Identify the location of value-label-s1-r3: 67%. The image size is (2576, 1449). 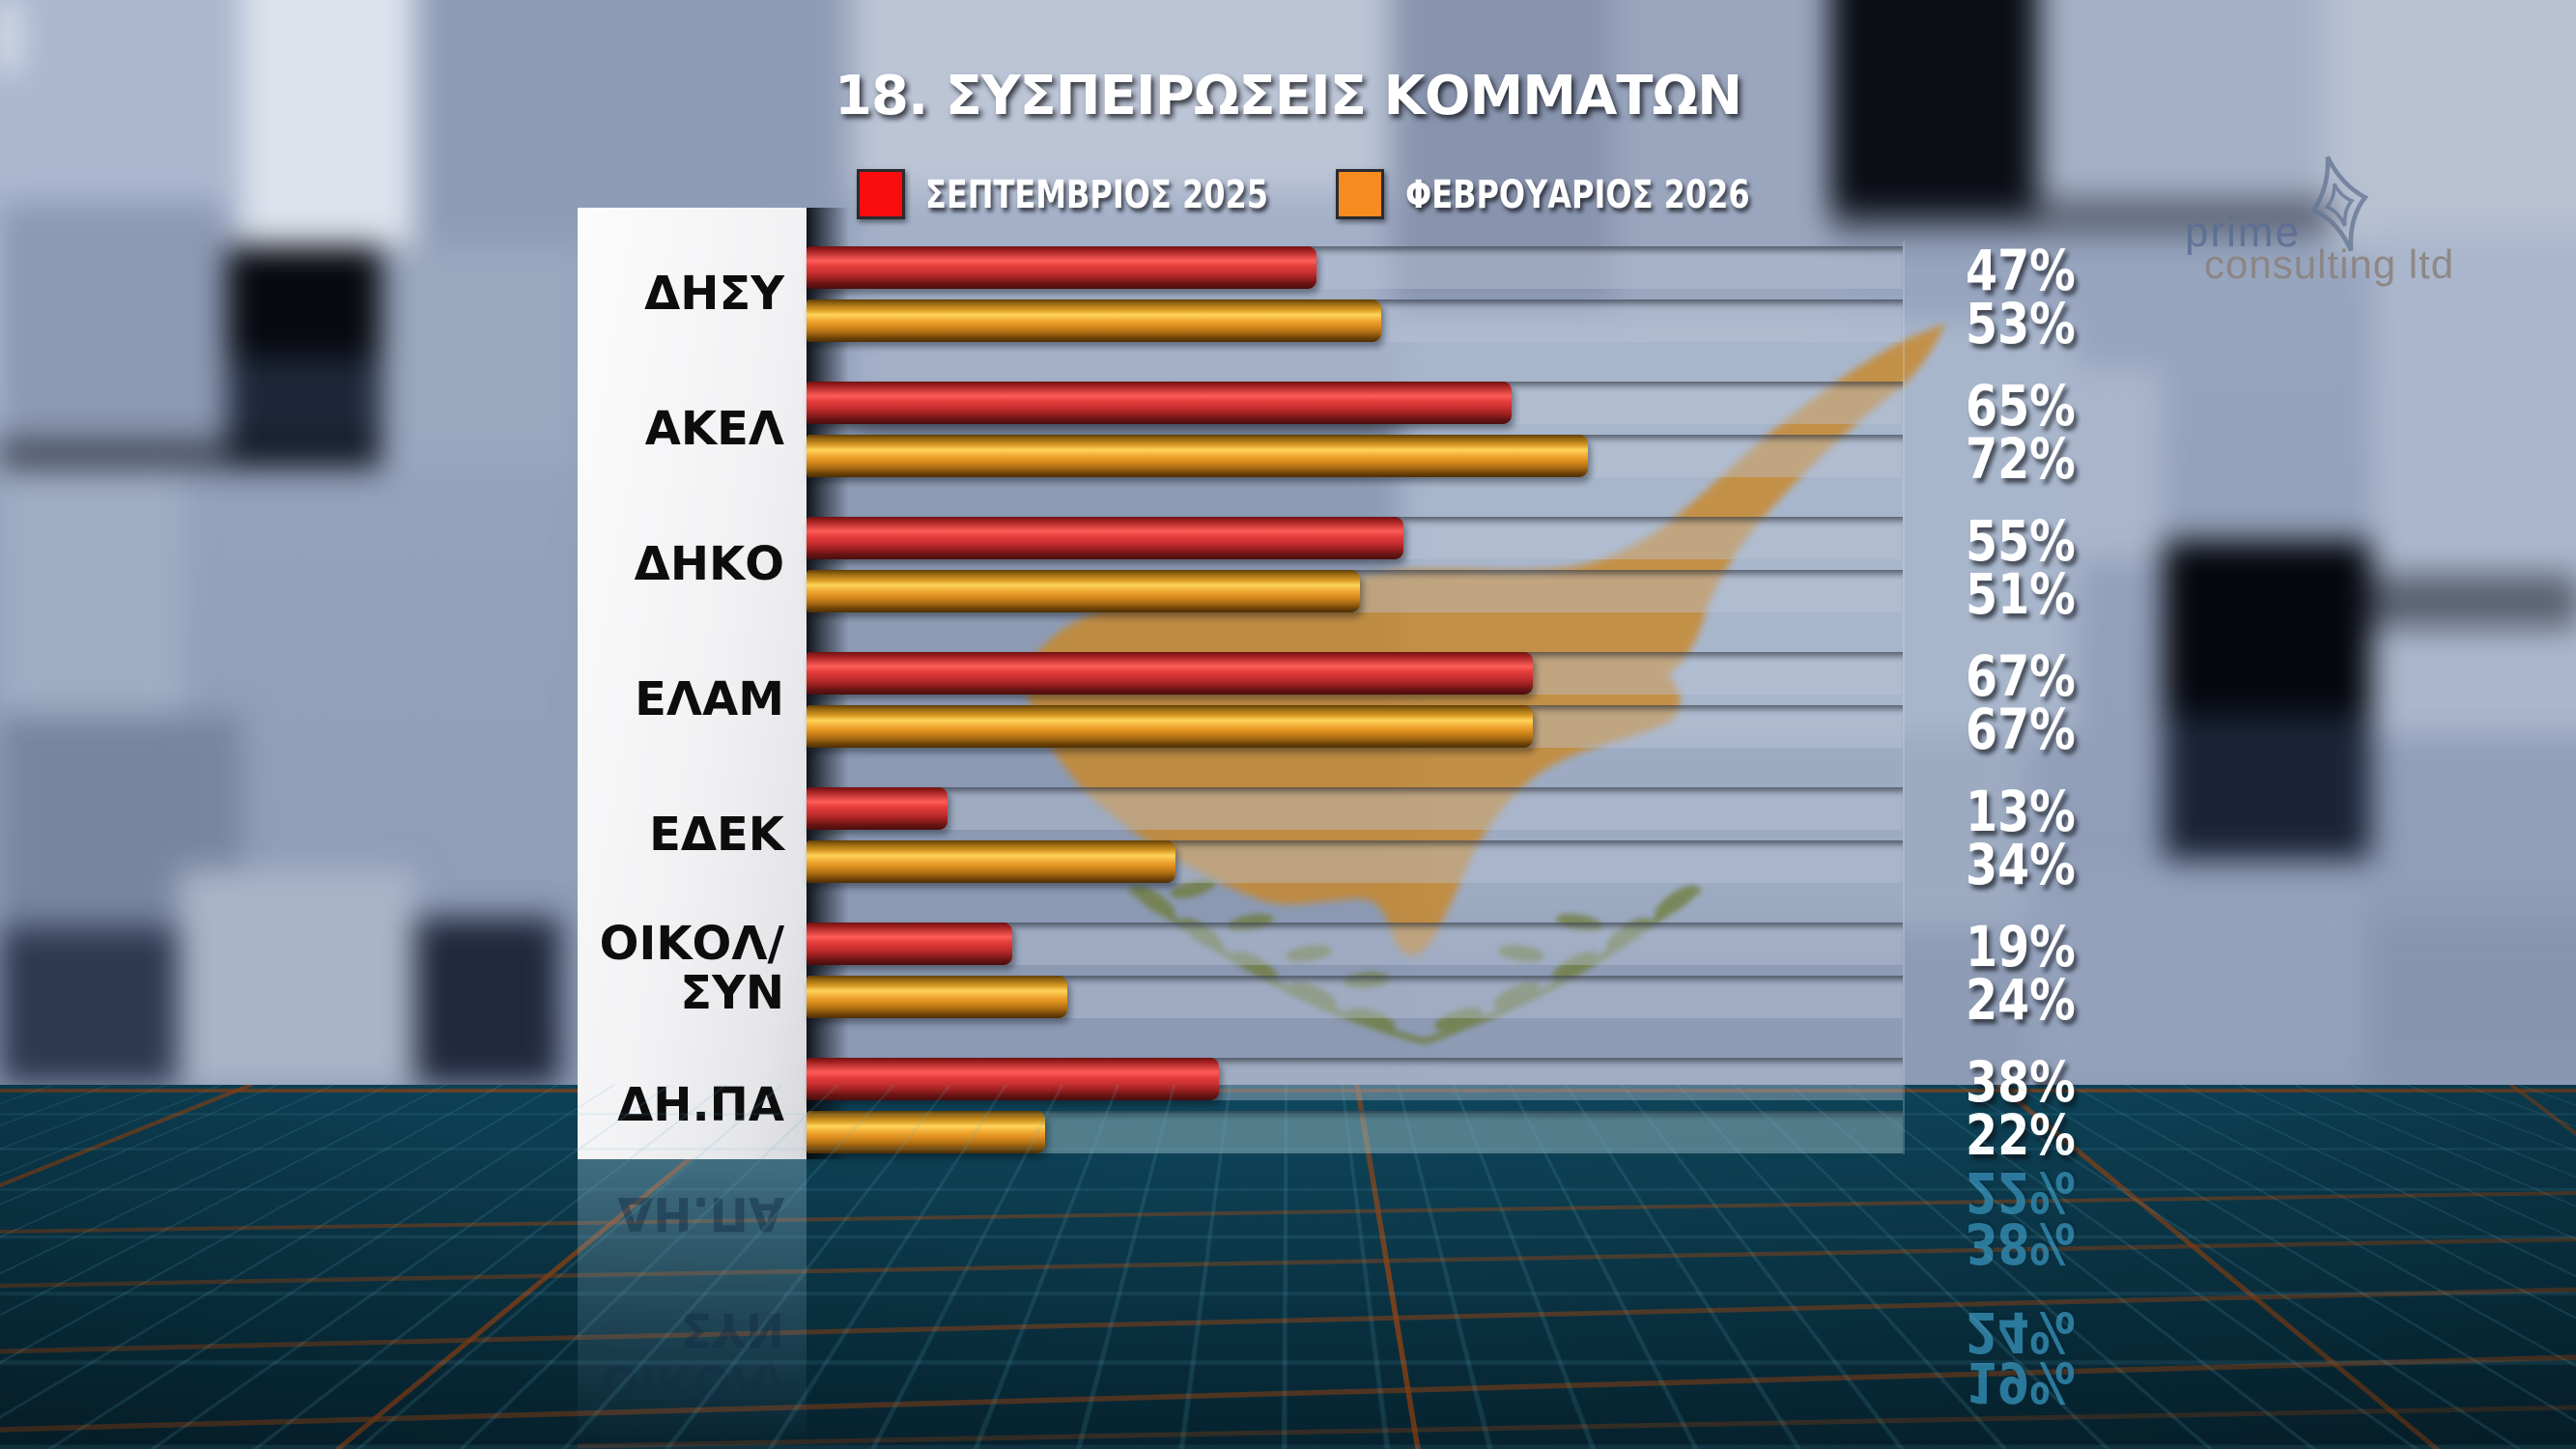
(2033, 729).